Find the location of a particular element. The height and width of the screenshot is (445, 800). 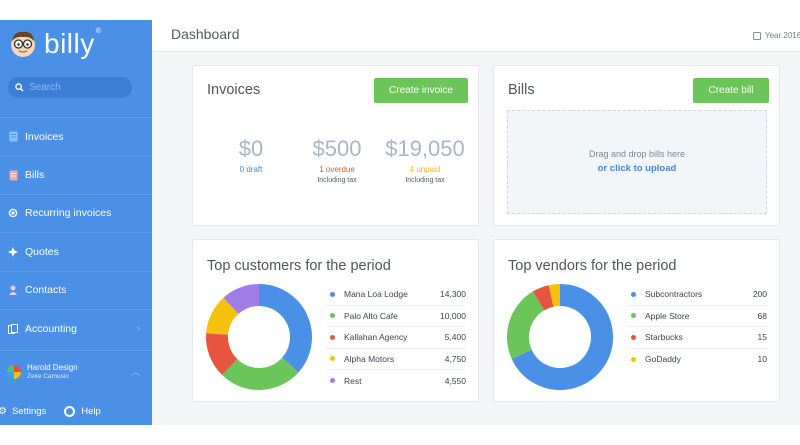

legend-row: GoDaddy 10 is located at coordinates (697, 360).